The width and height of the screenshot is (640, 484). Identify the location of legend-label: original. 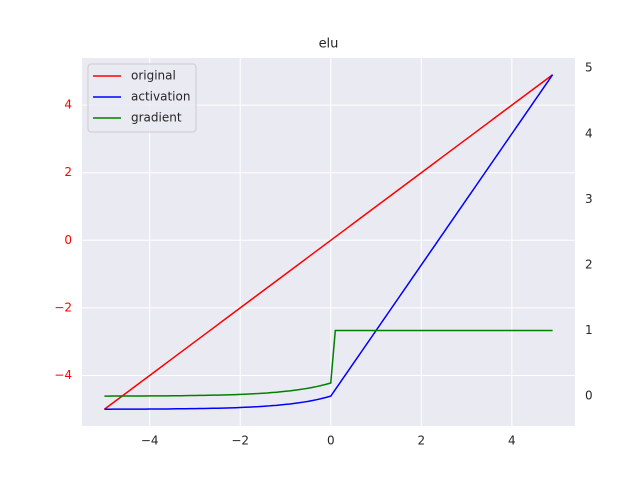
(153, 76).